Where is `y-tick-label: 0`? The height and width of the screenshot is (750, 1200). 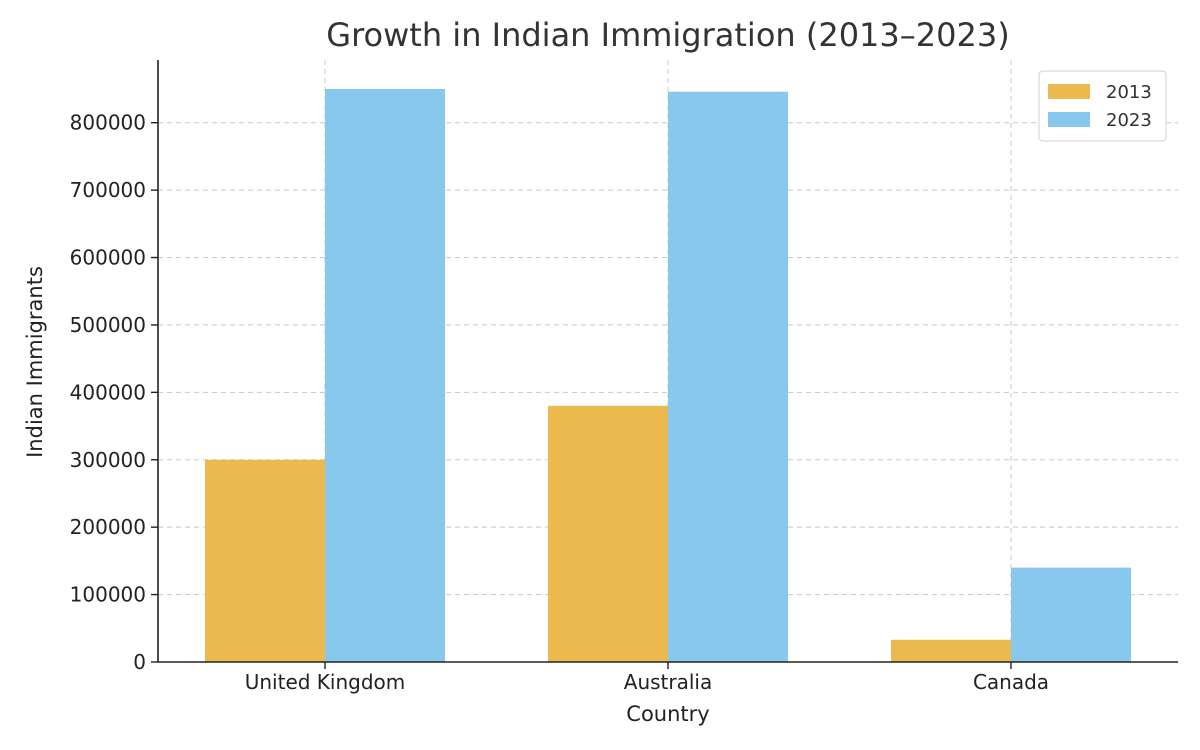
y-tick-label: 0 is located at coordinates (139, 662).